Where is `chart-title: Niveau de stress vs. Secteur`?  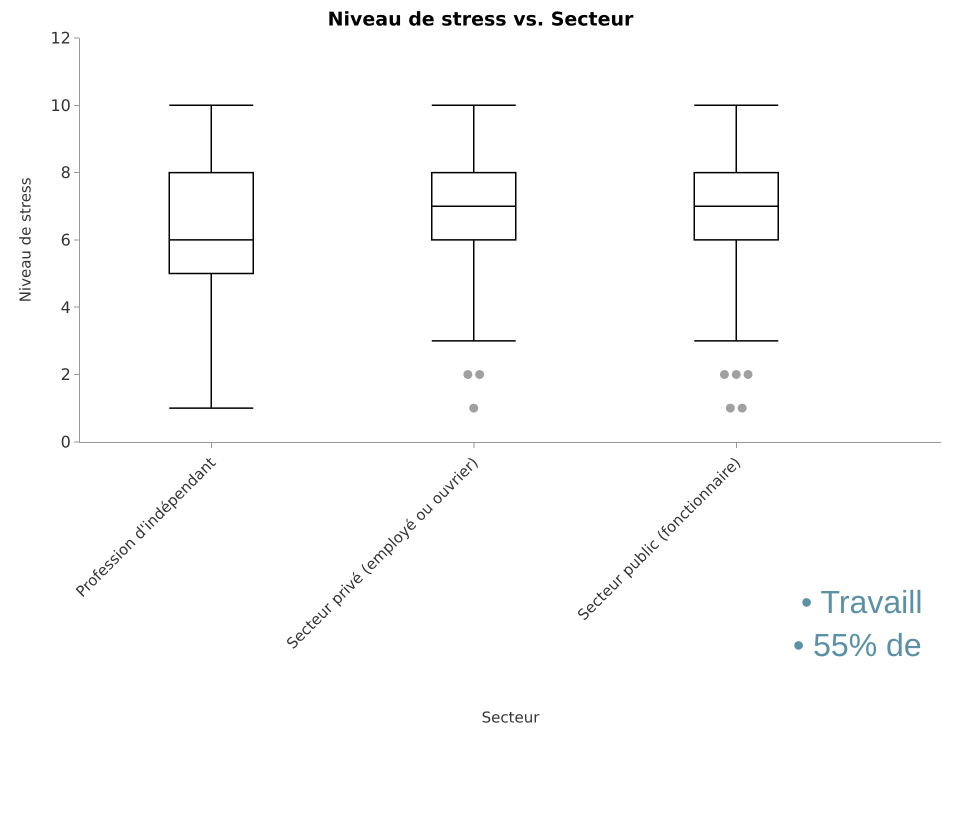 chart-title: Niveau de stress vs. Secteur is located at coordinates (481, 19).